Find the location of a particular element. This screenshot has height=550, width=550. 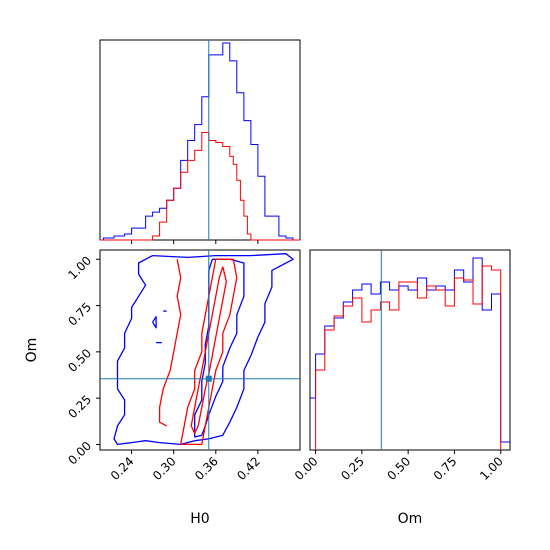

contour-truth-marker is located at coordinates (208, 378).